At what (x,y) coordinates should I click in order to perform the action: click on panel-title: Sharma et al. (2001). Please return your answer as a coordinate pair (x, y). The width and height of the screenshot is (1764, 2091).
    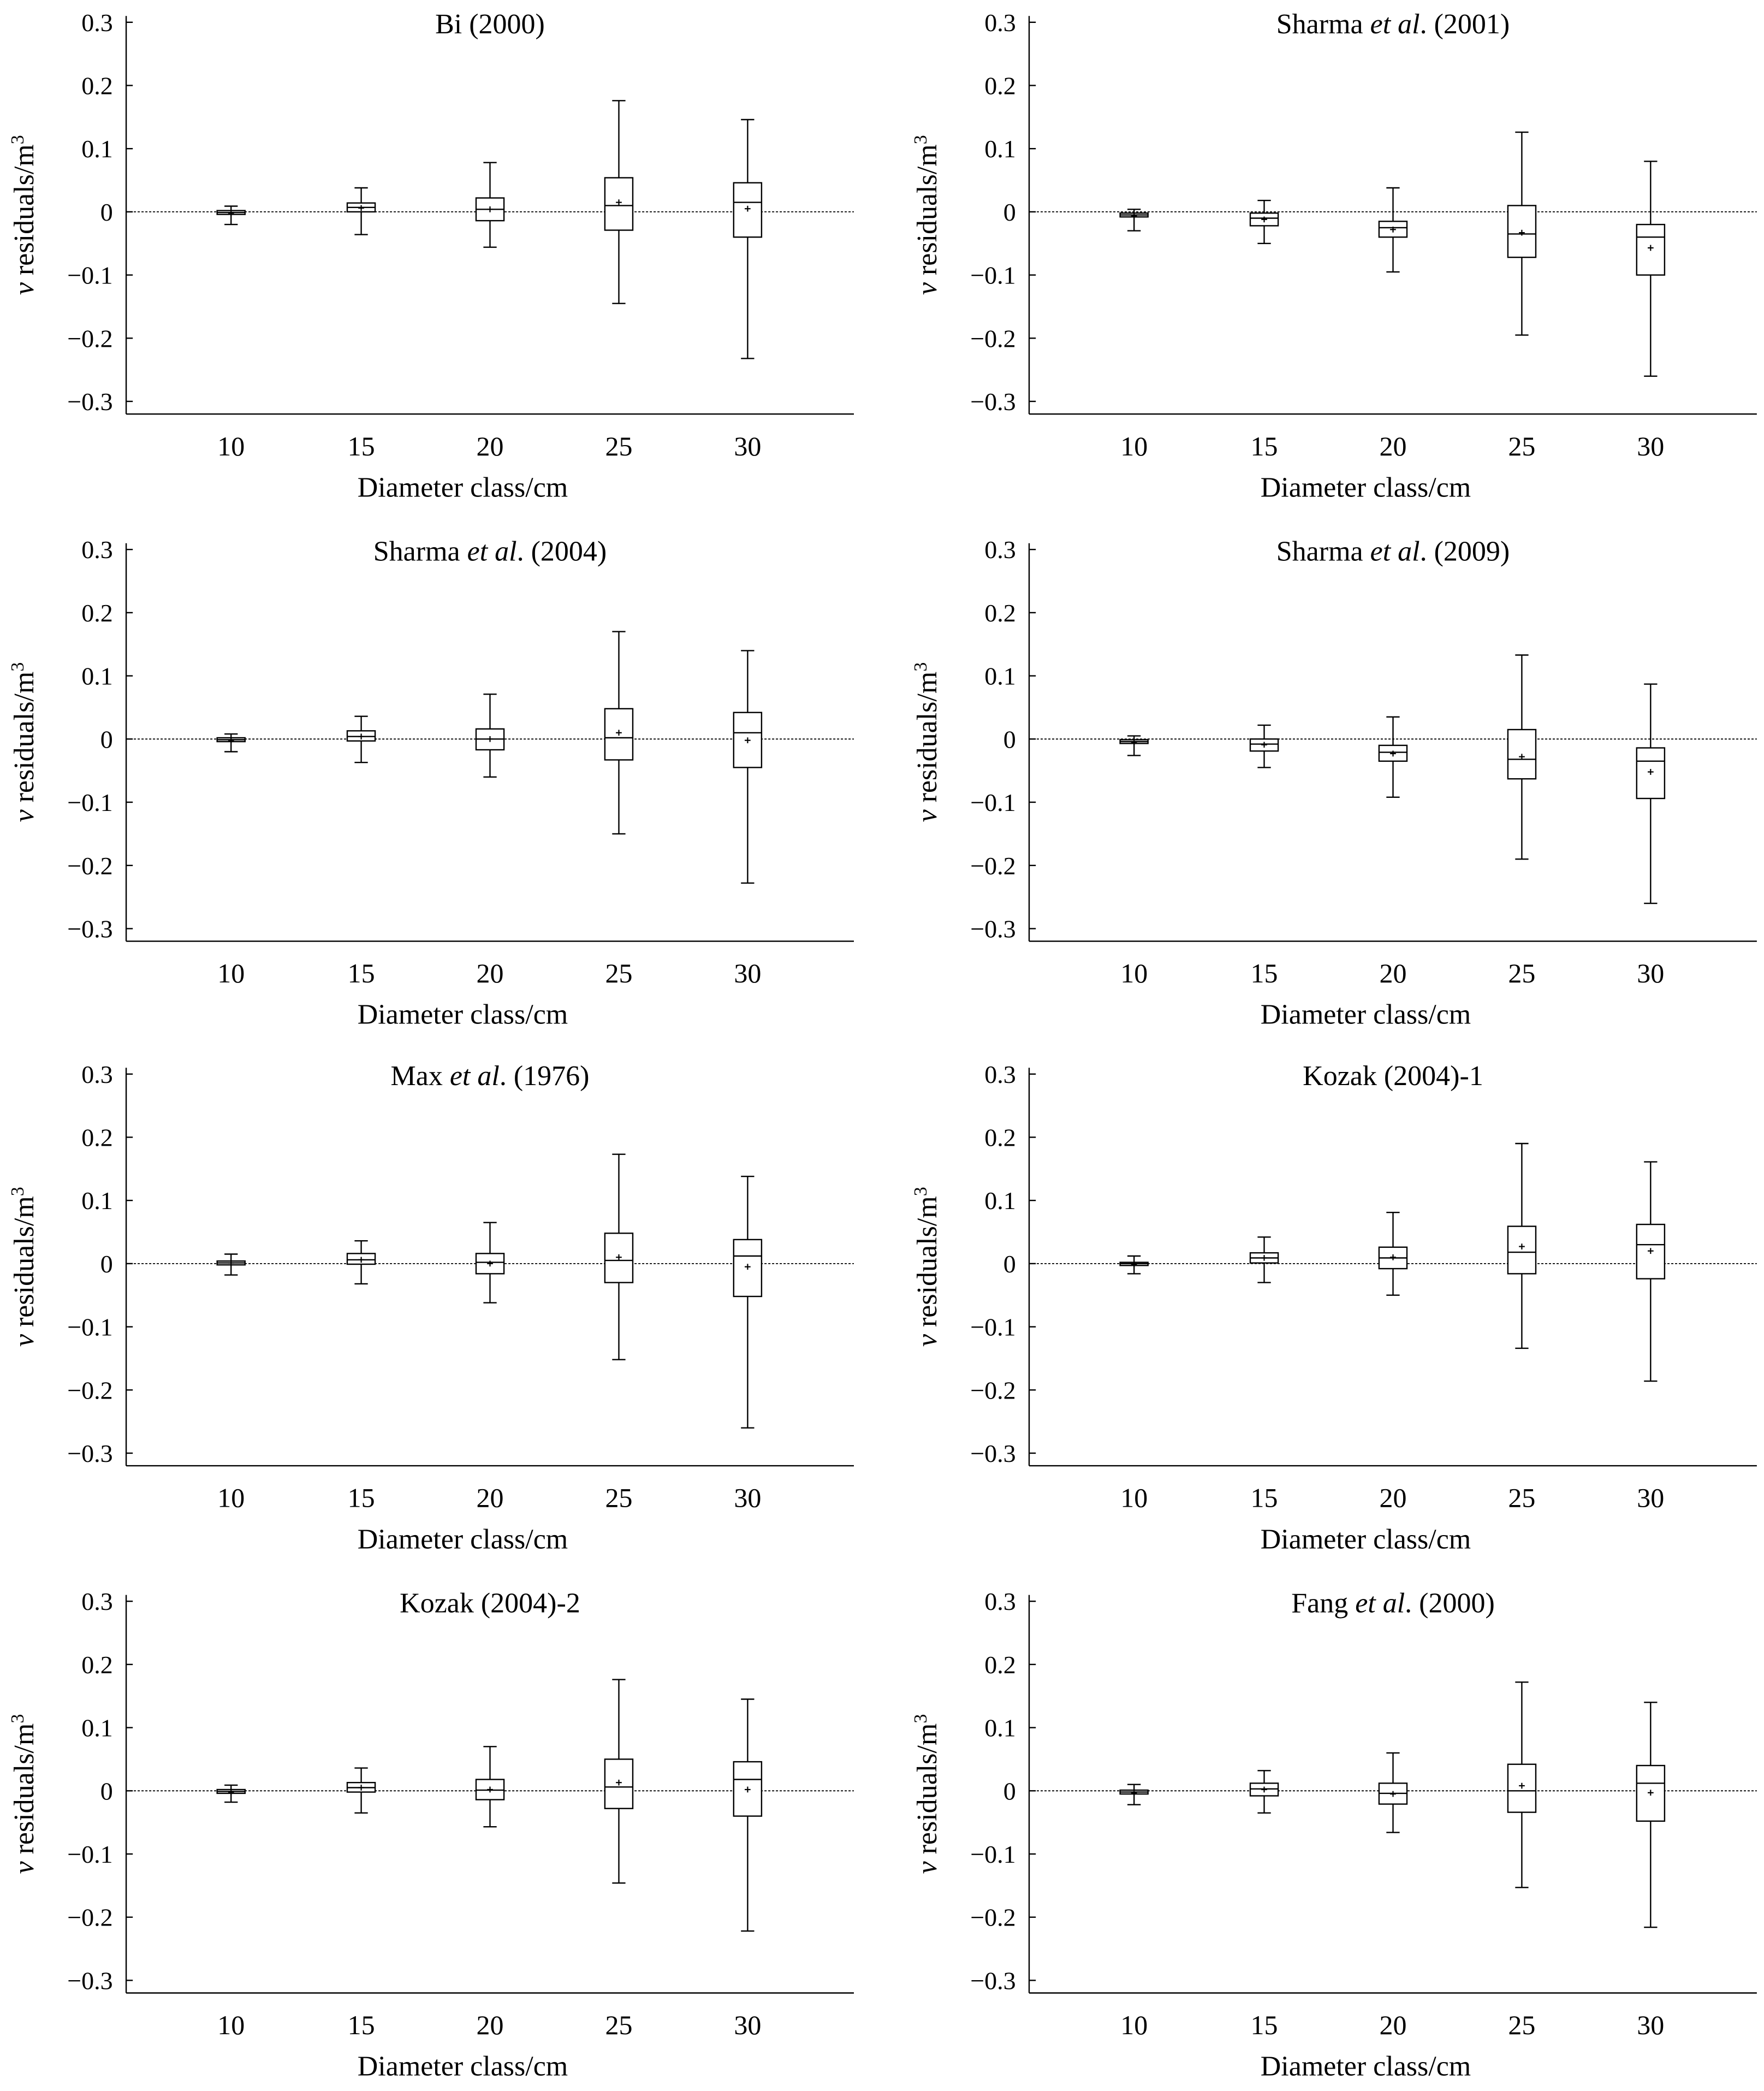
    Looking at the image, I should click on (1393, 25).